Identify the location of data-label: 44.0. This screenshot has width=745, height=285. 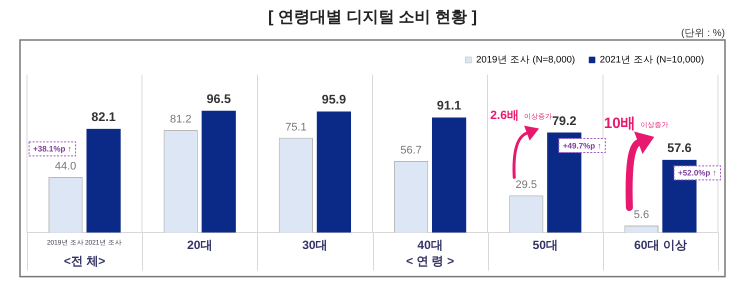
(65, 166).